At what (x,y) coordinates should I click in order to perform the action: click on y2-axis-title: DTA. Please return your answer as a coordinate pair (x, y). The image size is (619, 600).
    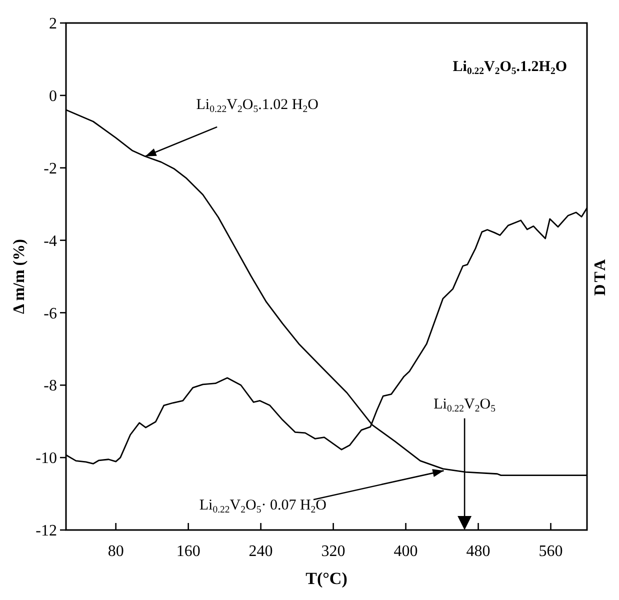
    Looking at the image, I should click on (600, 276).